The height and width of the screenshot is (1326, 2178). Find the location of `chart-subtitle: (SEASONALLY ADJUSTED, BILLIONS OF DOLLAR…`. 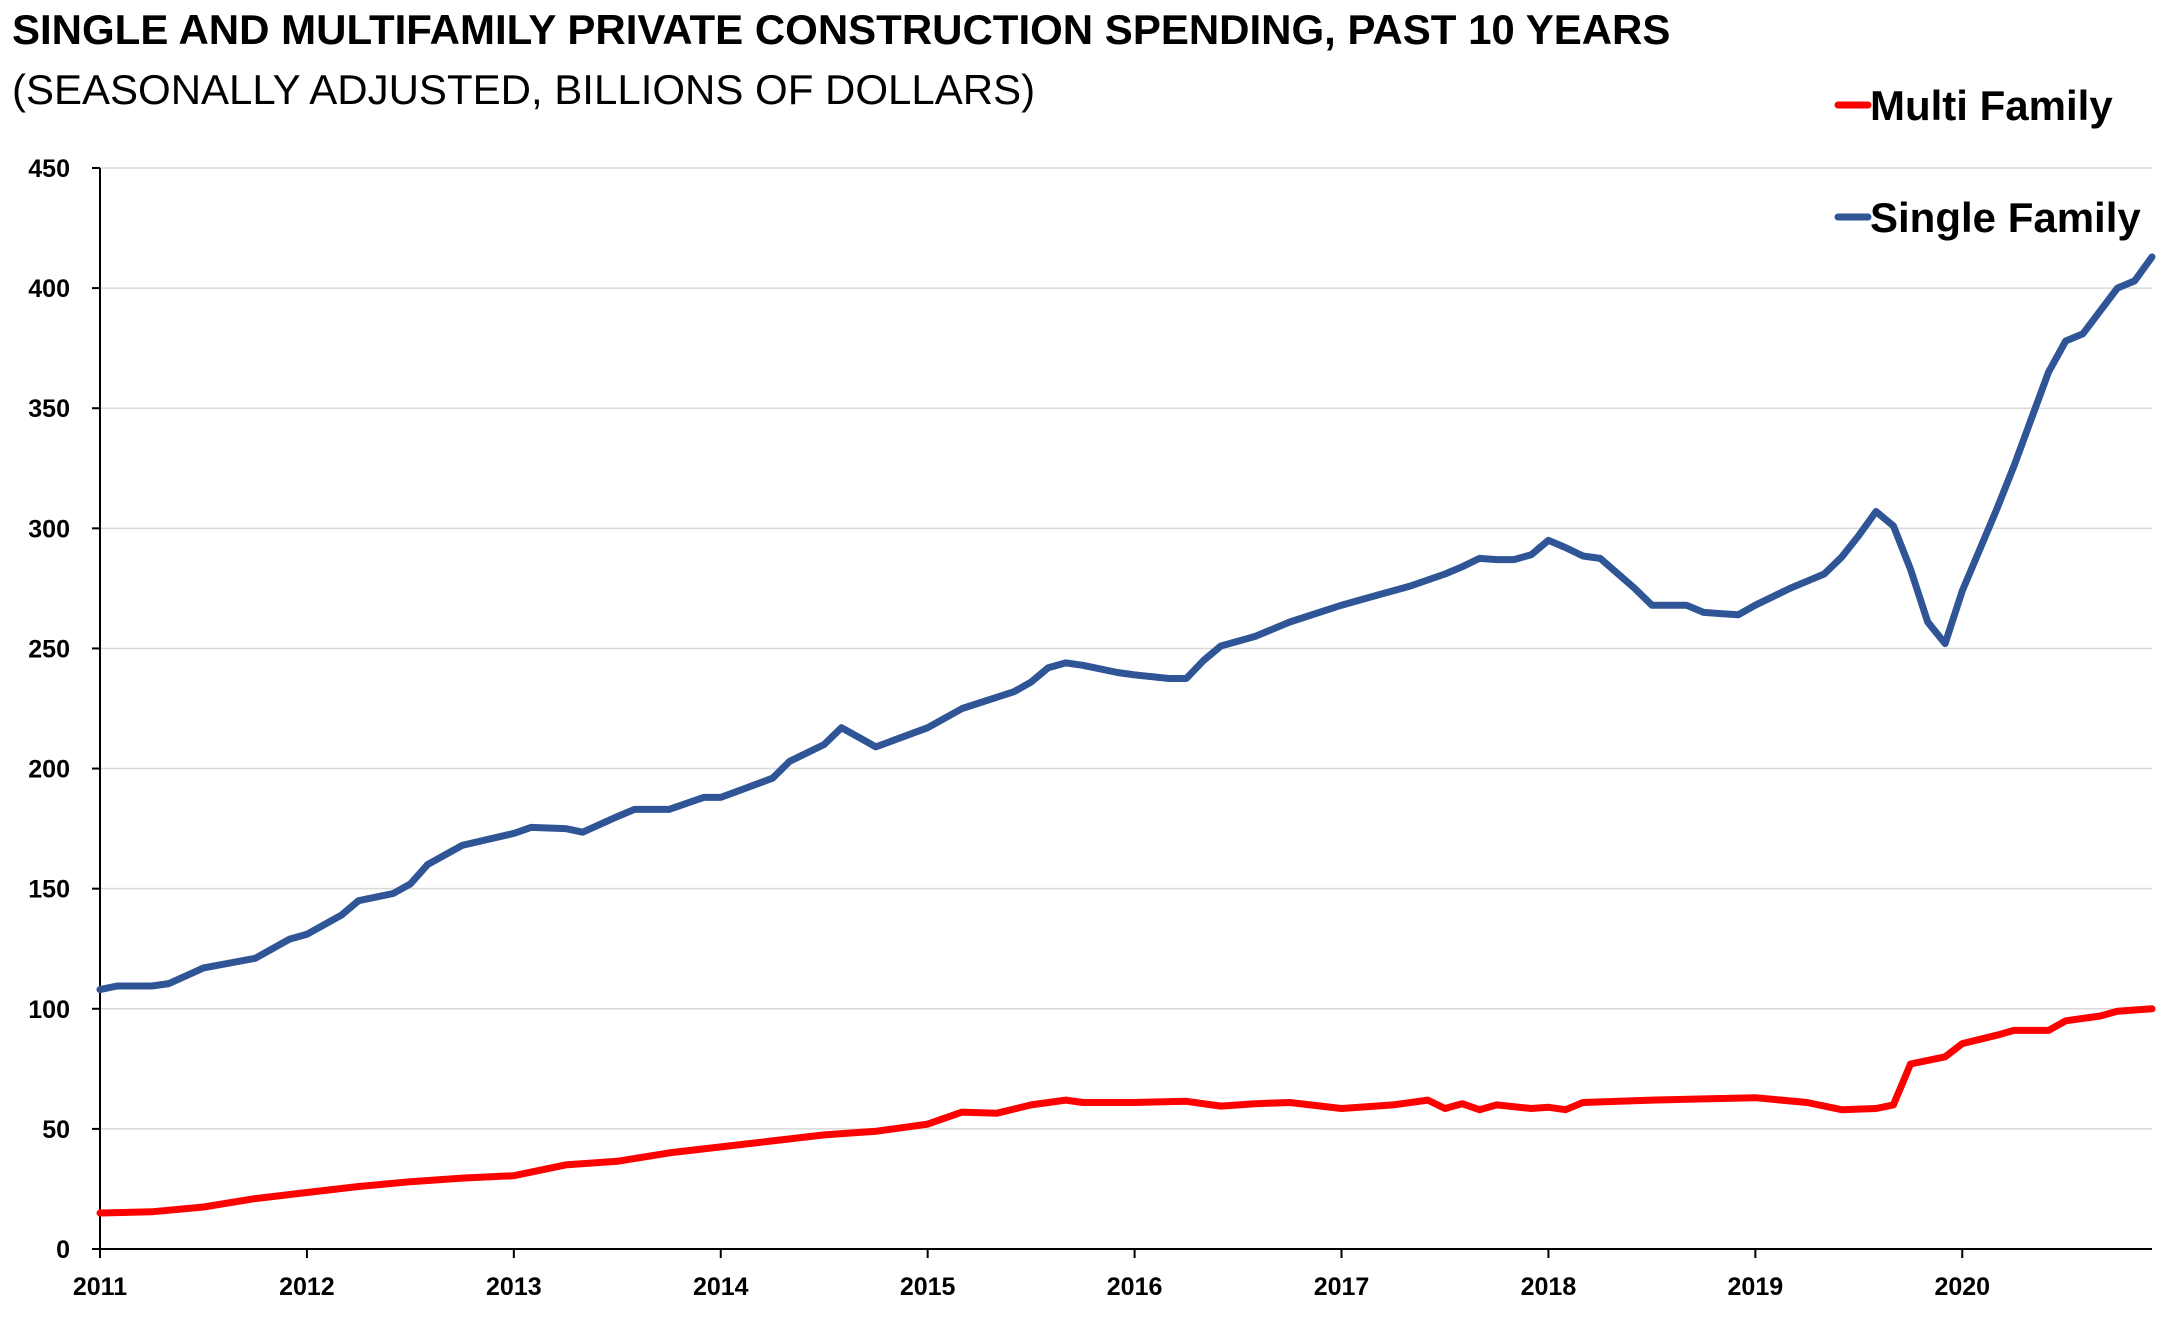

chart-subtitle: (SEASONALLY ADJUSTED, BILLIONS OF DOLLAR… is located at coordinates (524, 89).